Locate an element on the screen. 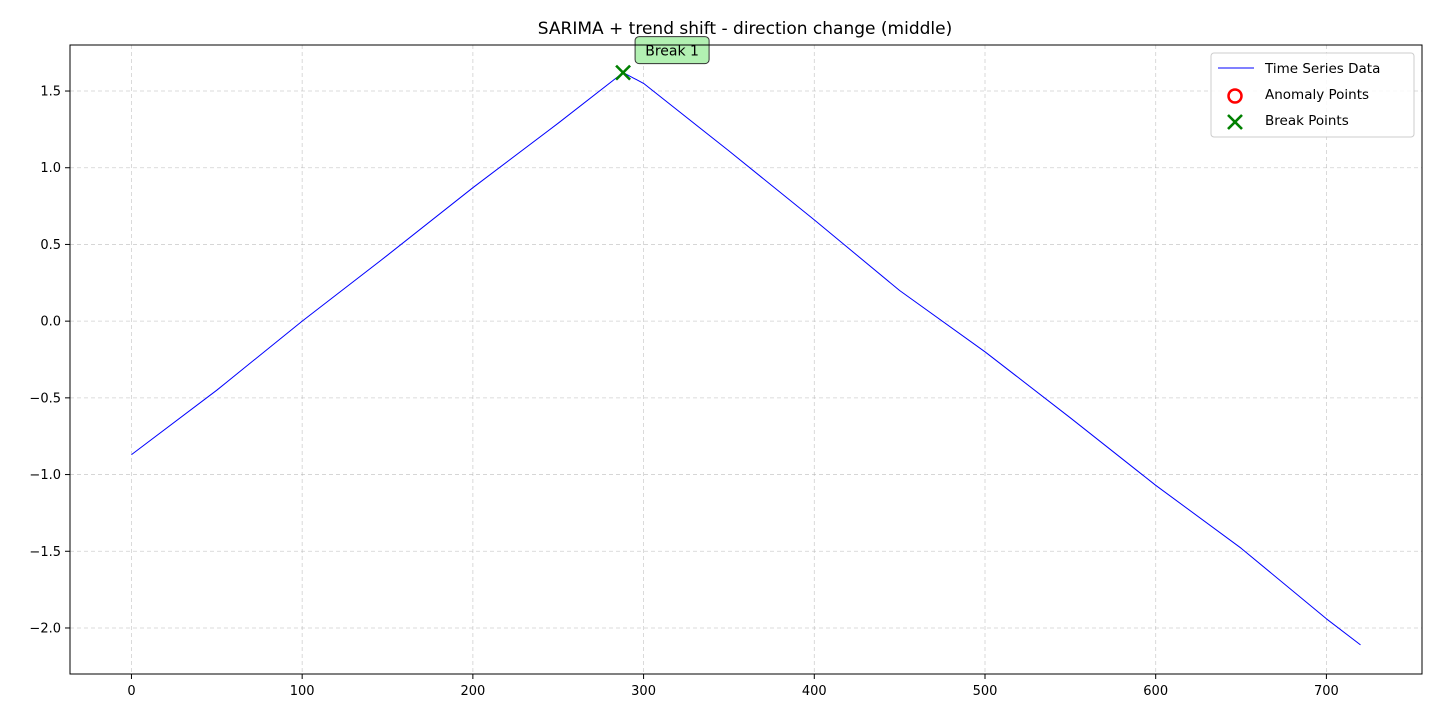 The height and width of the screenshot is (720, 1440). y-axis-ticks: 1.5 1.0 0.5 0.0 −0.5 −1.0 −1.5 −2.0 is located at coordinates (49, 360).